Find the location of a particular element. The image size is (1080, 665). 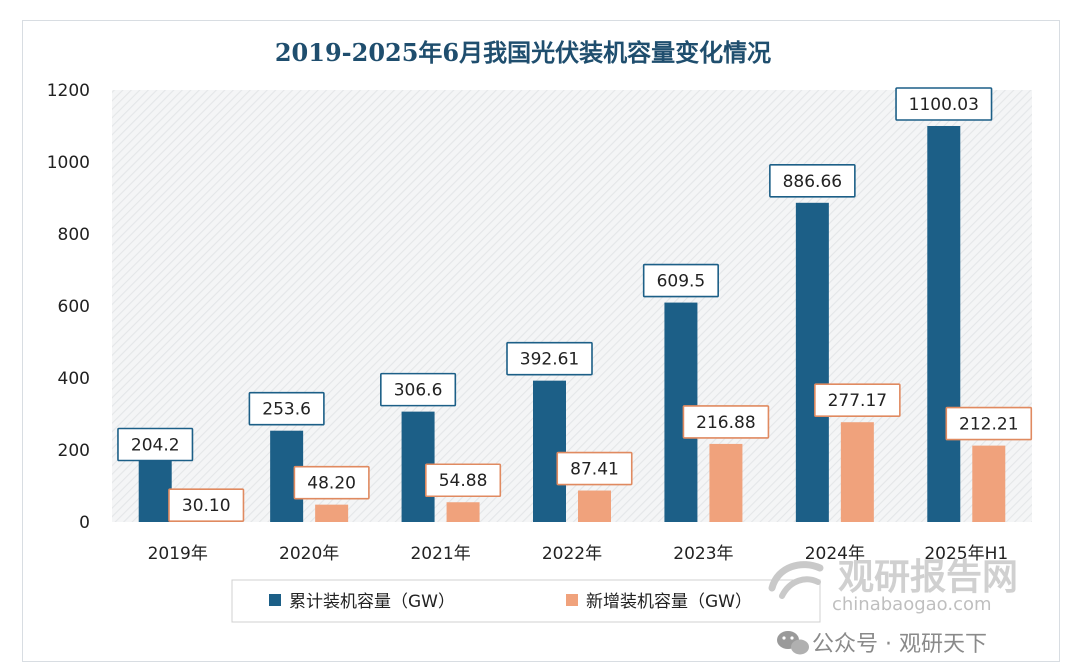

data-label-new: 48.20 is located at coordinates (331, 482).